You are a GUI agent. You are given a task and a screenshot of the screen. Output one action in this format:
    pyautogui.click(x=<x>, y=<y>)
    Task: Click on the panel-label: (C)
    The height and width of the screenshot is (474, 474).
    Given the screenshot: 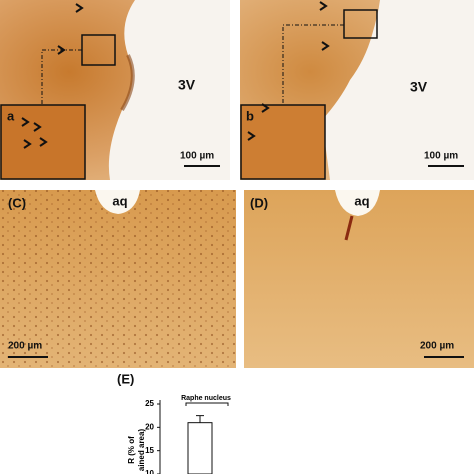 What is the action you would take?
    pyautogui.click(x=17, y=202)
    